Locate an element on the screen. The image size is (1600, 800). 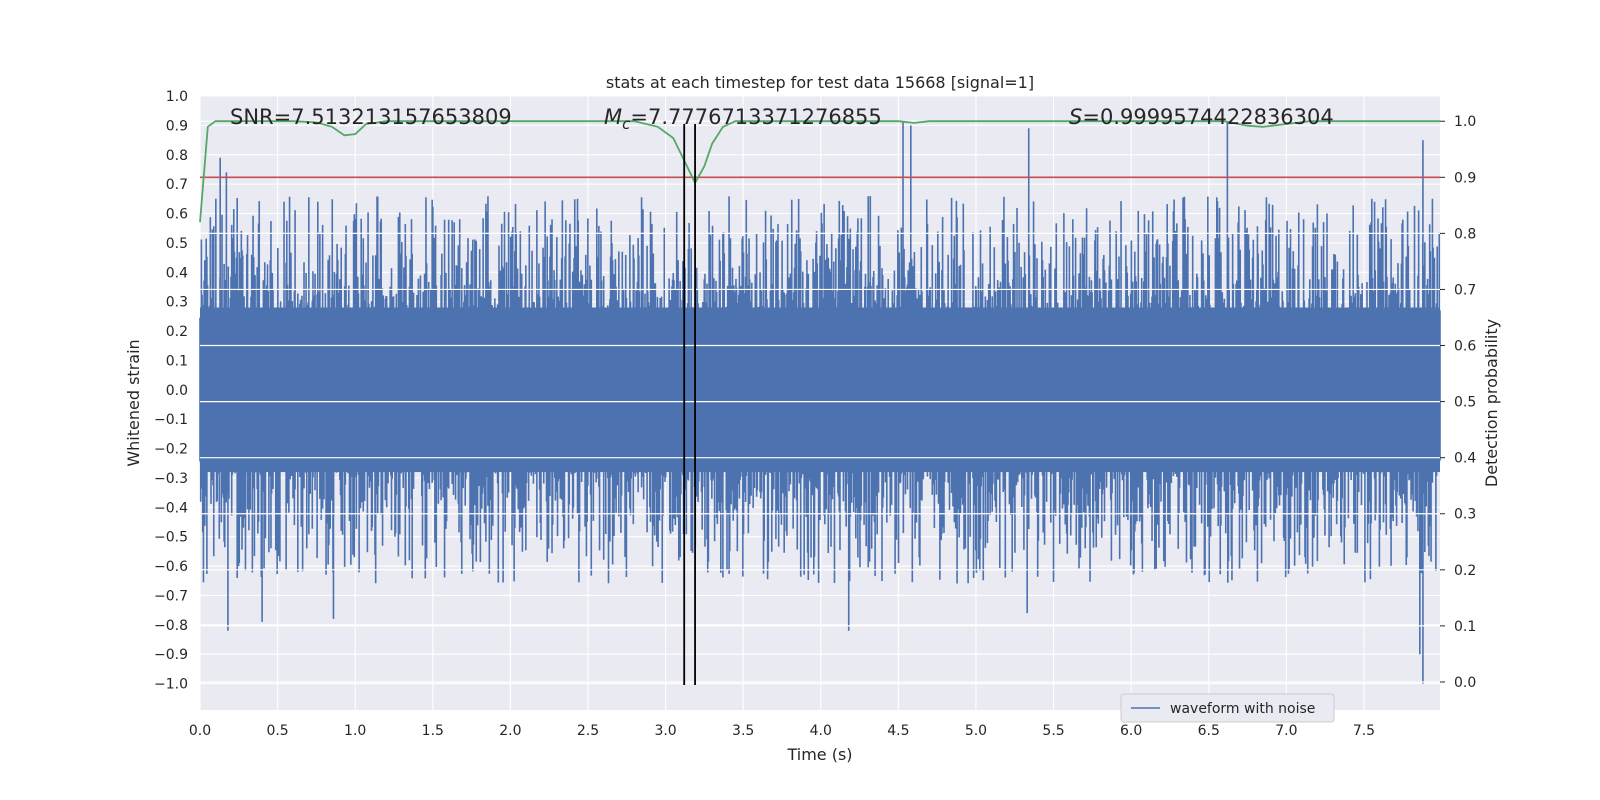
y-tick-label: −0.9 is located at coordinates (171, 655).